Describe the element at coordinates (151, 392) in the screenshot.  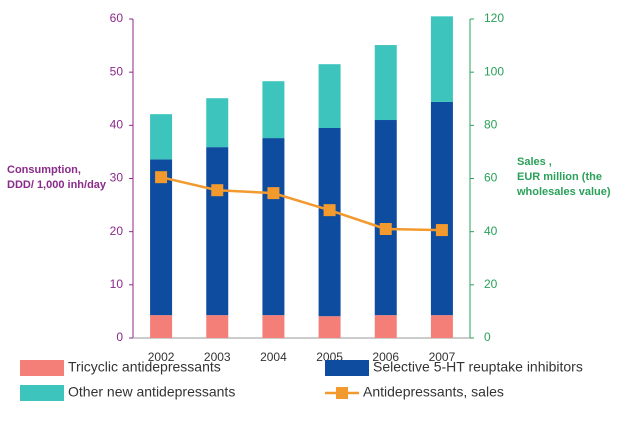
I see `legend-label: Other new antidepressants` at that location.